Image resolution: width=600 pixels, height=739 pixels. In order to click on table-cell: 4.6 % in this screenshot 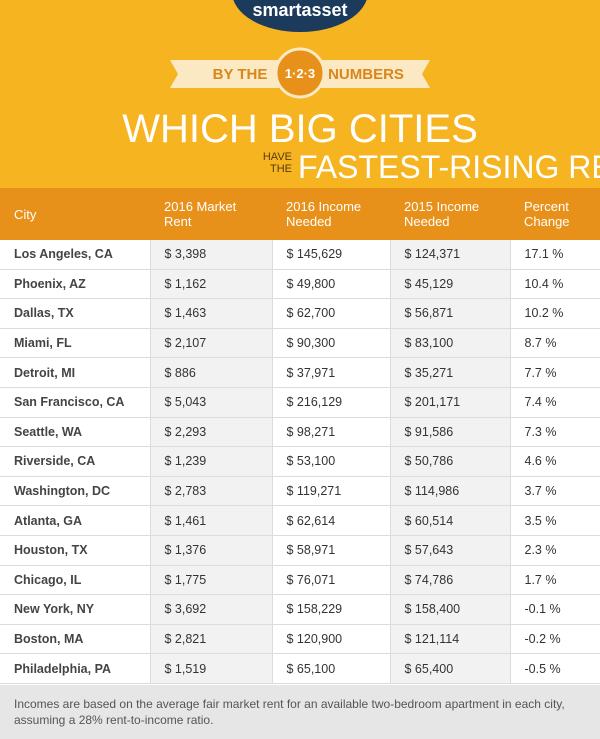, I will do `click(555, 461)`.